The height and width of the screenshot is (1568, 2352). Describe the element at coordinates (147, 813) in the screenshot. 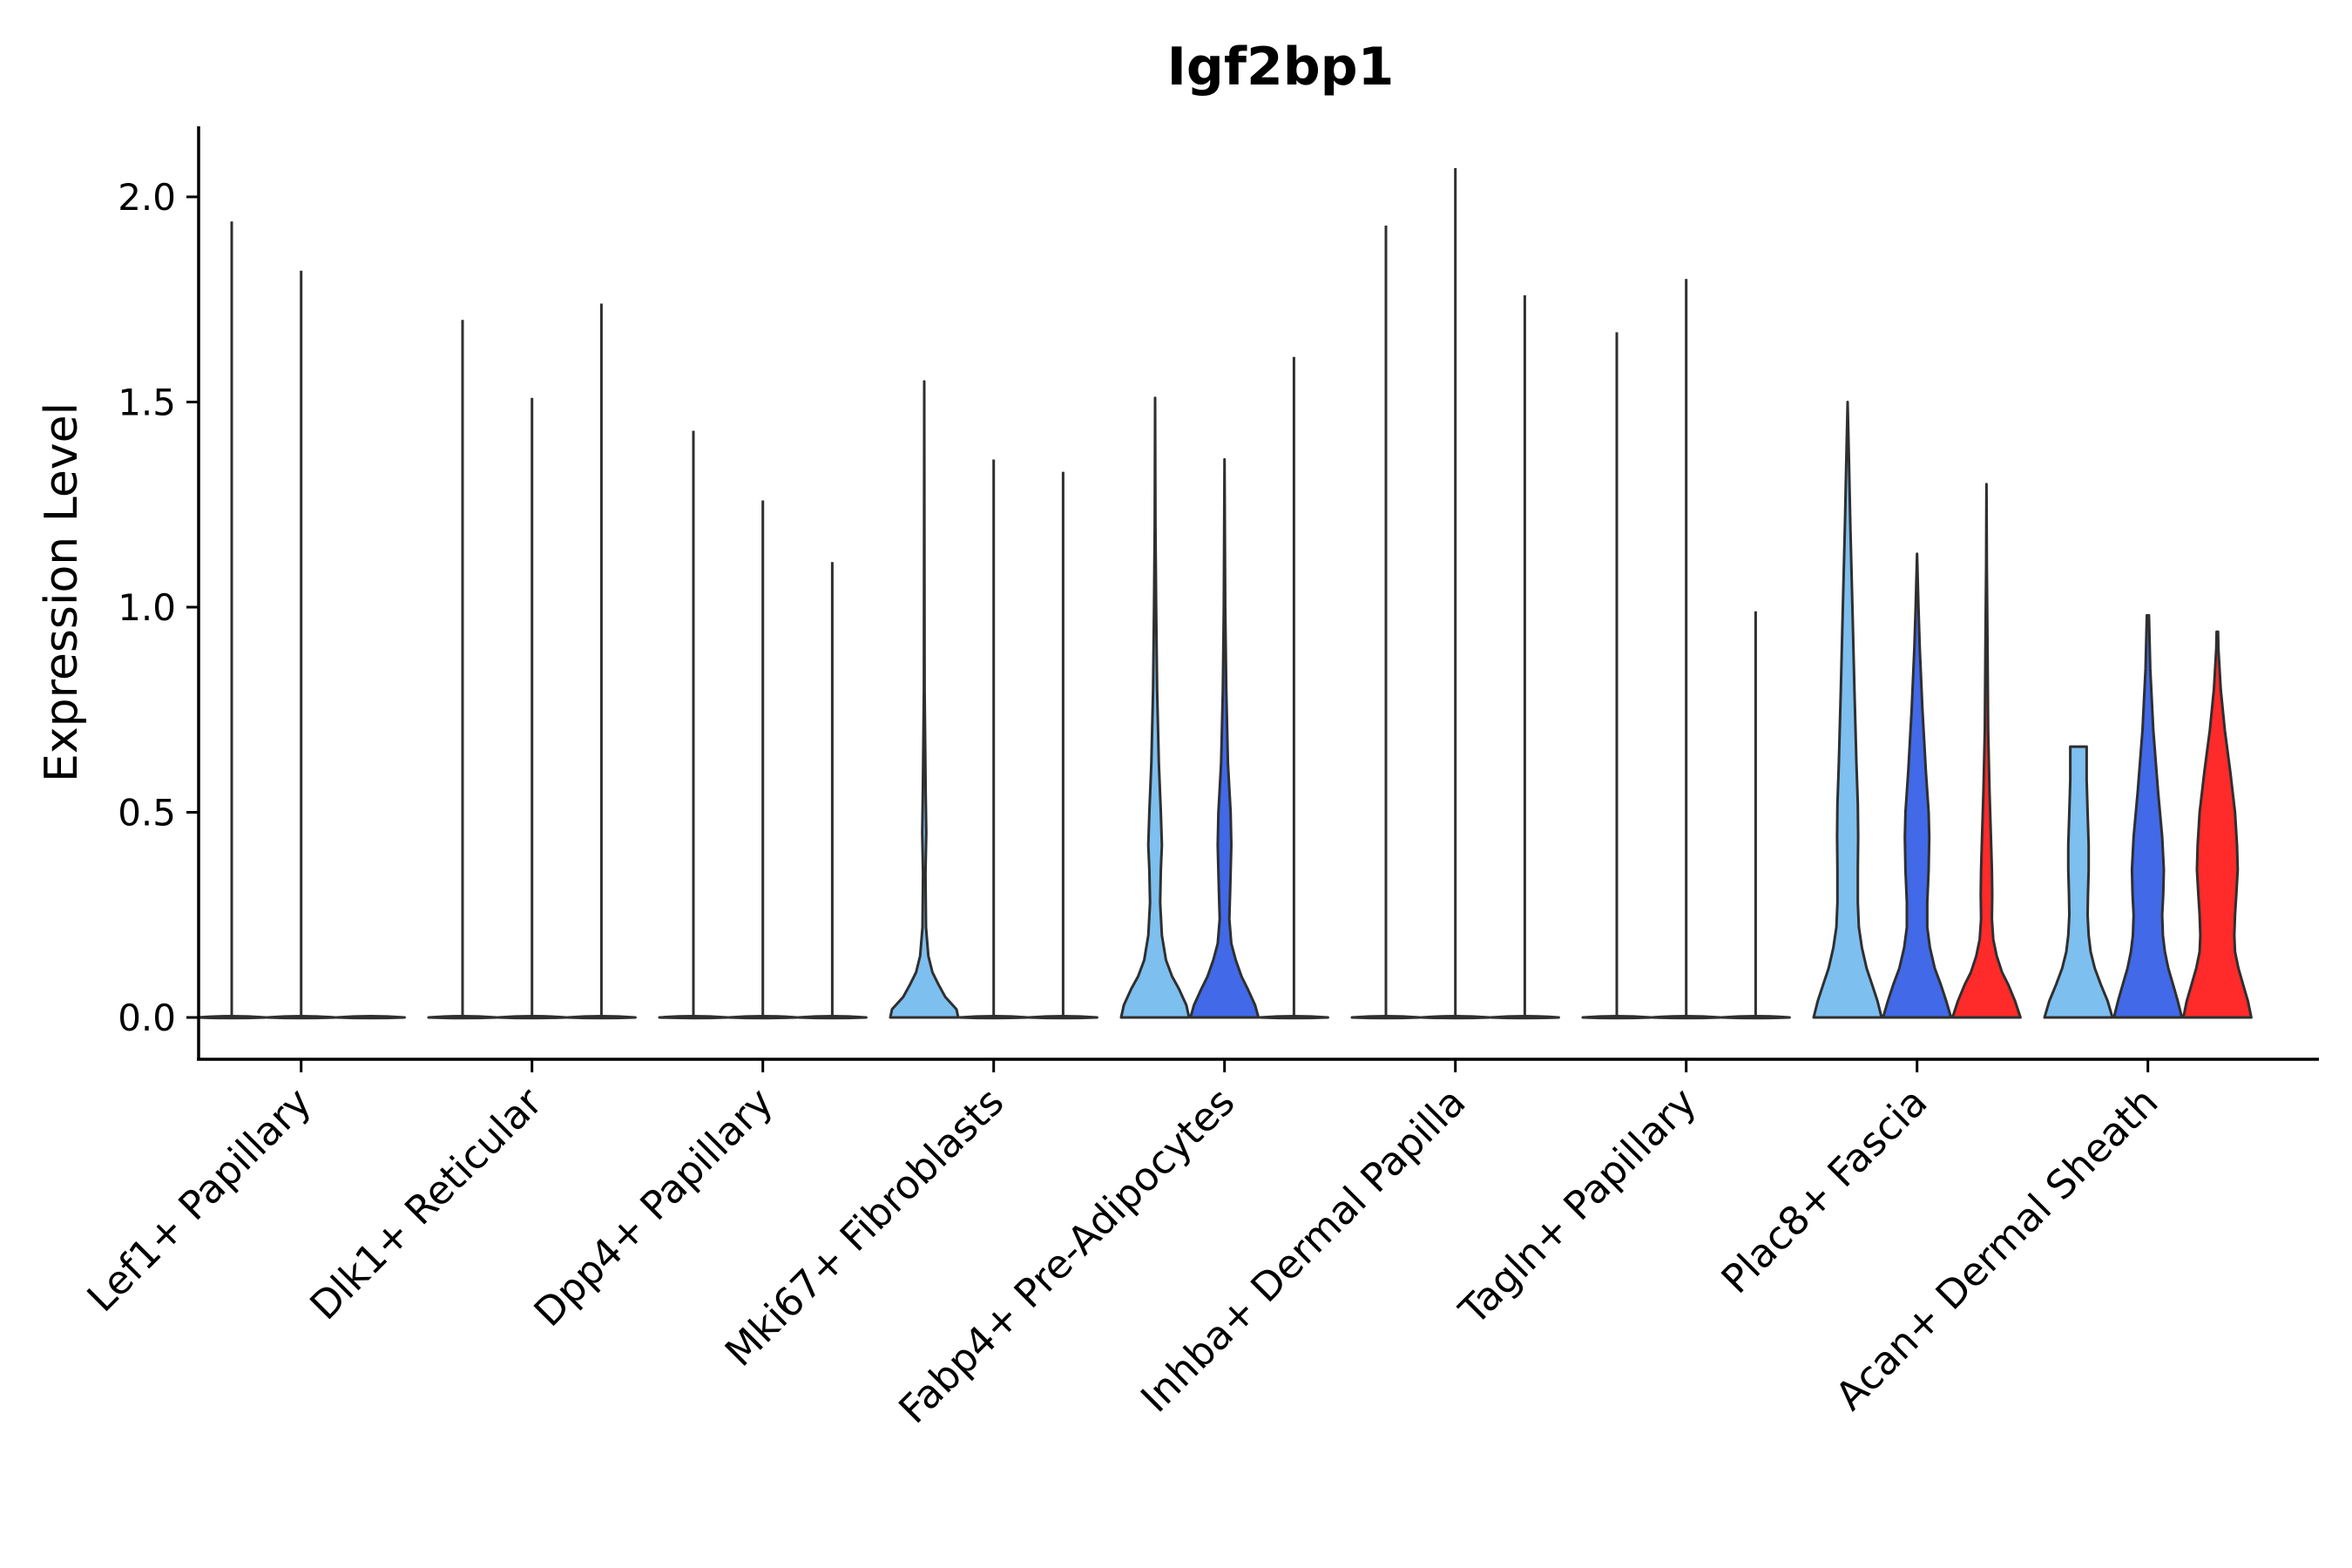

I see `y-tick-label-1: 0.5` at that location.